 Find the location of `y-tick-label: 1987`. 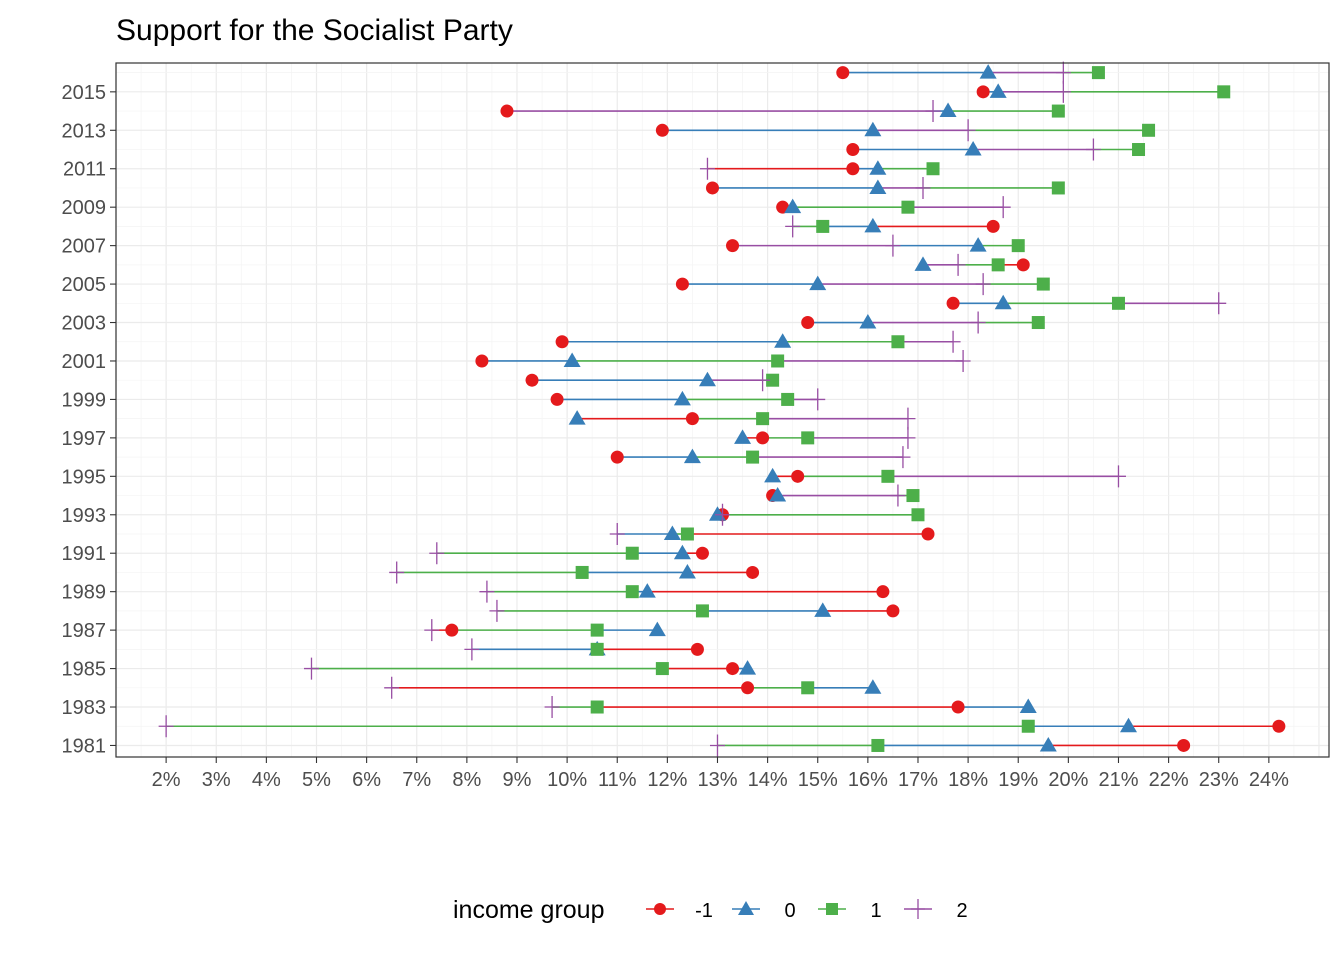

y-tick-label: 1987 is located at coordinates (84, 631).